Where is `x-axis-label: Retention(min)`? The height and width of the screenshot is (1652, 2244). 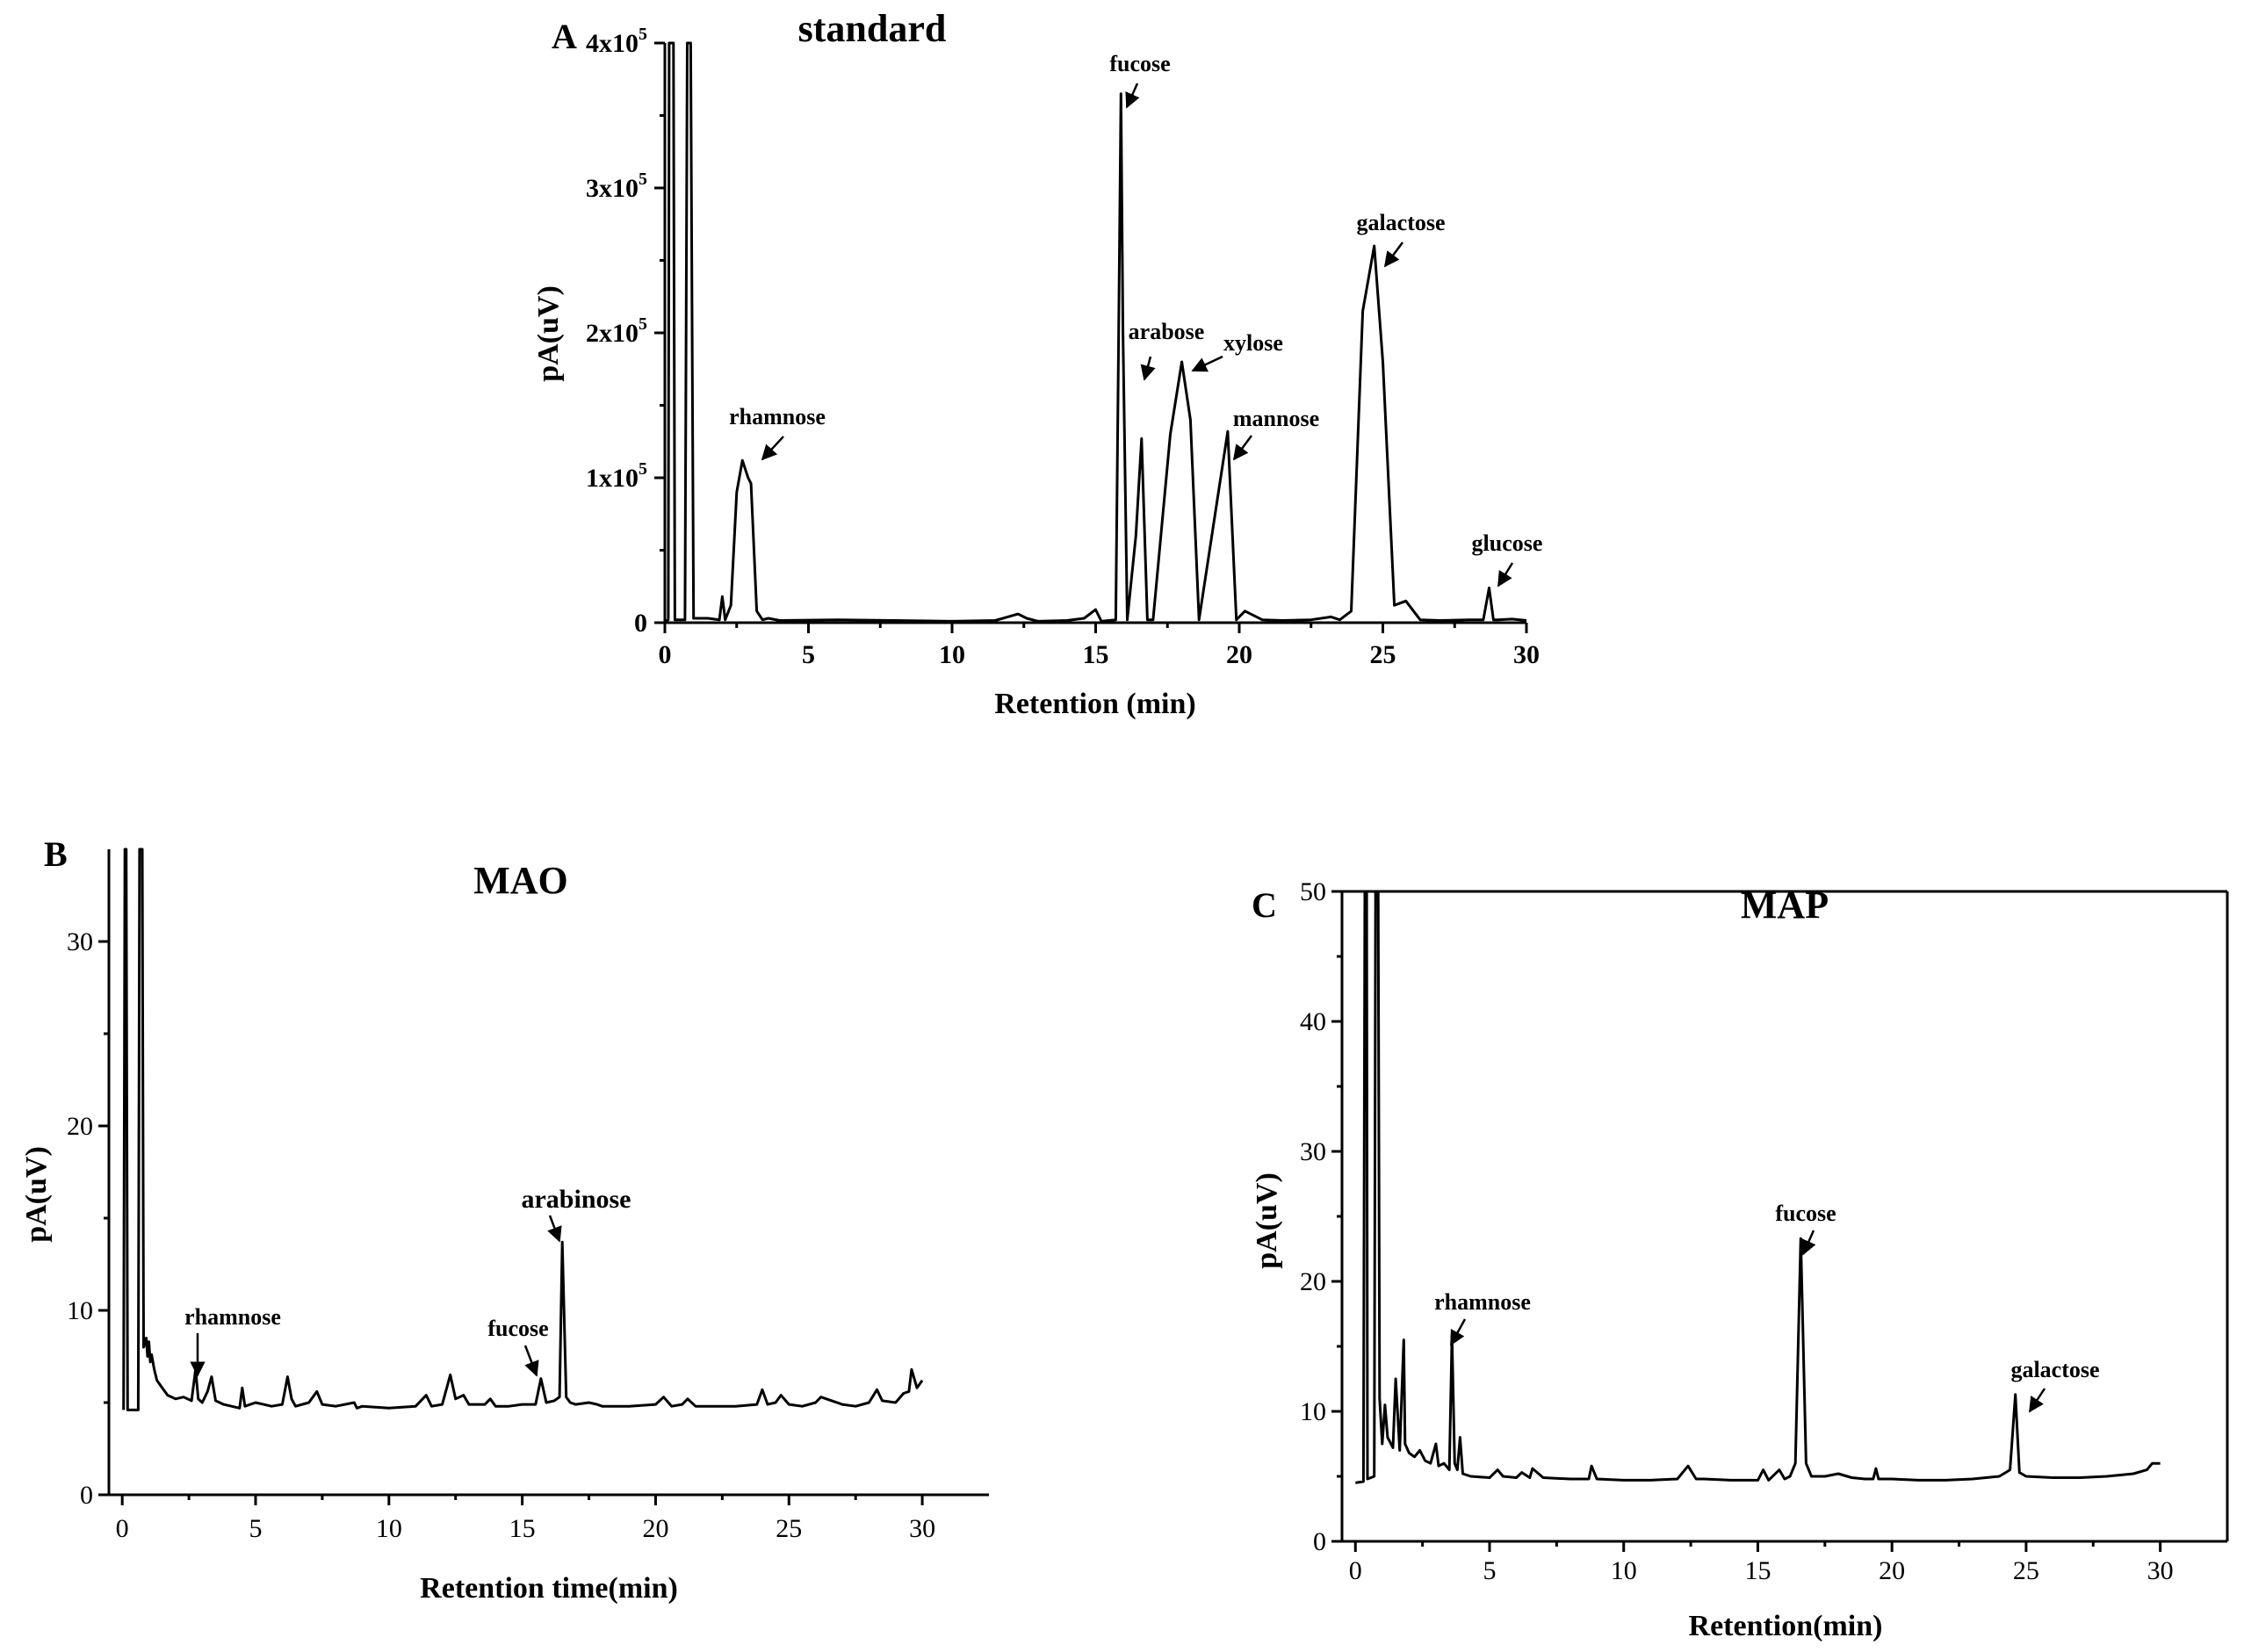 x-axis-label: Retention(min) is located at coordinates (1786, 1626).